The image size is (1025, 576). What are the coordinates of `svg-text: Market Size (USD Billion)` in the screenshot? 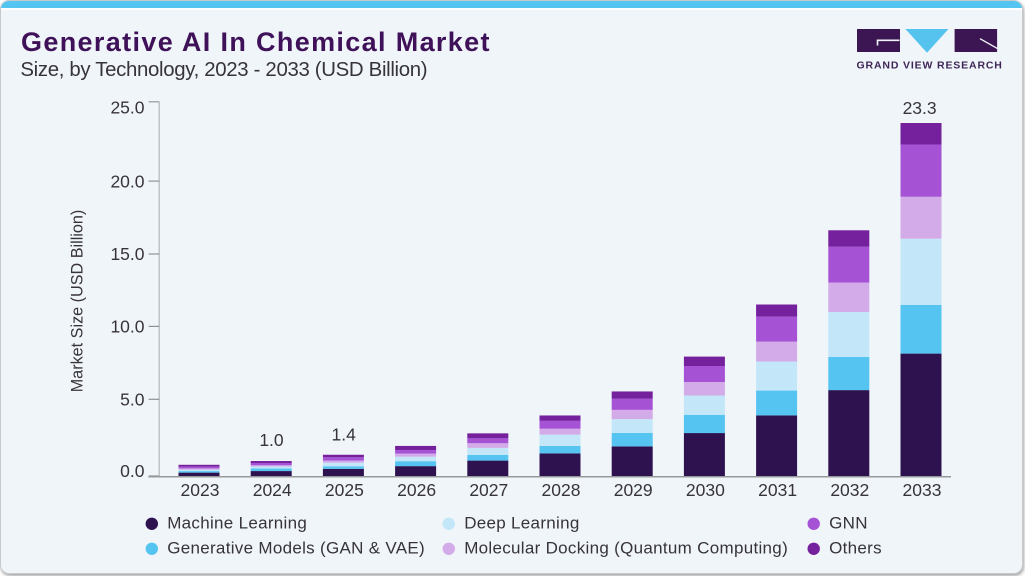 It's located at (78, 301).